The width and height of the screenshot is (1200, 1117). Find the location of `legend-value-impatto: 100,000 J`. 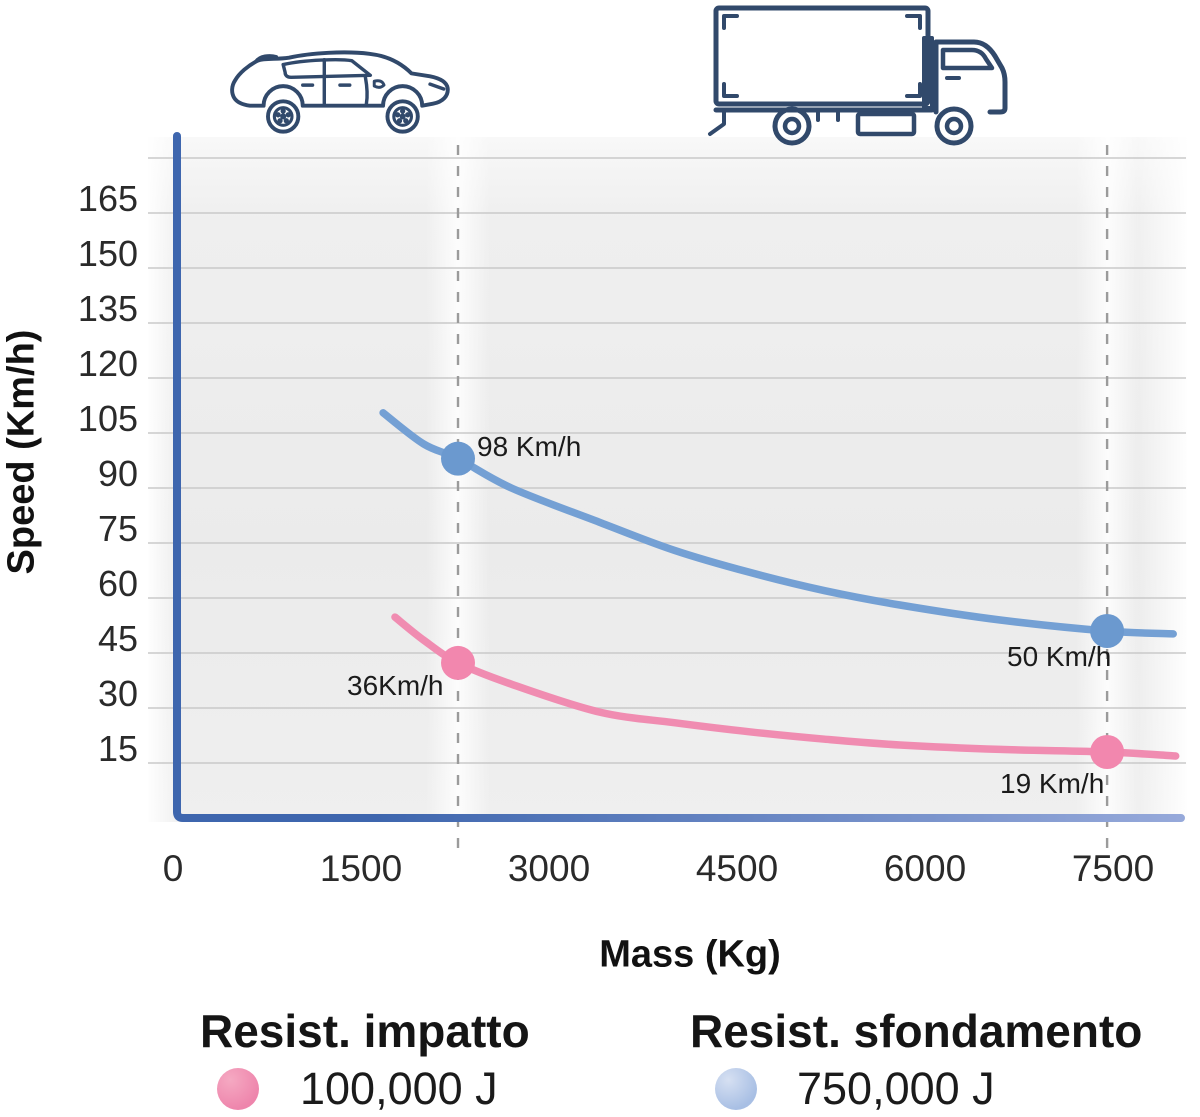

legend-value-impatto: 100,000 J is located at coordinates (399, 1088).